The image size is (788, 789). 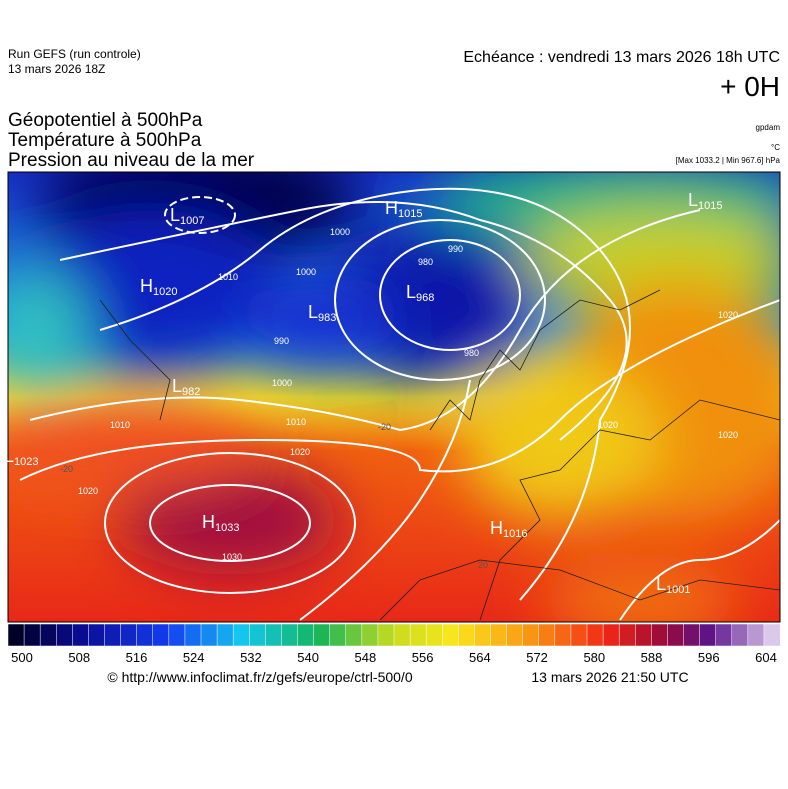 I want to click on pressure-center: L1007, so click(x=187, y=216).